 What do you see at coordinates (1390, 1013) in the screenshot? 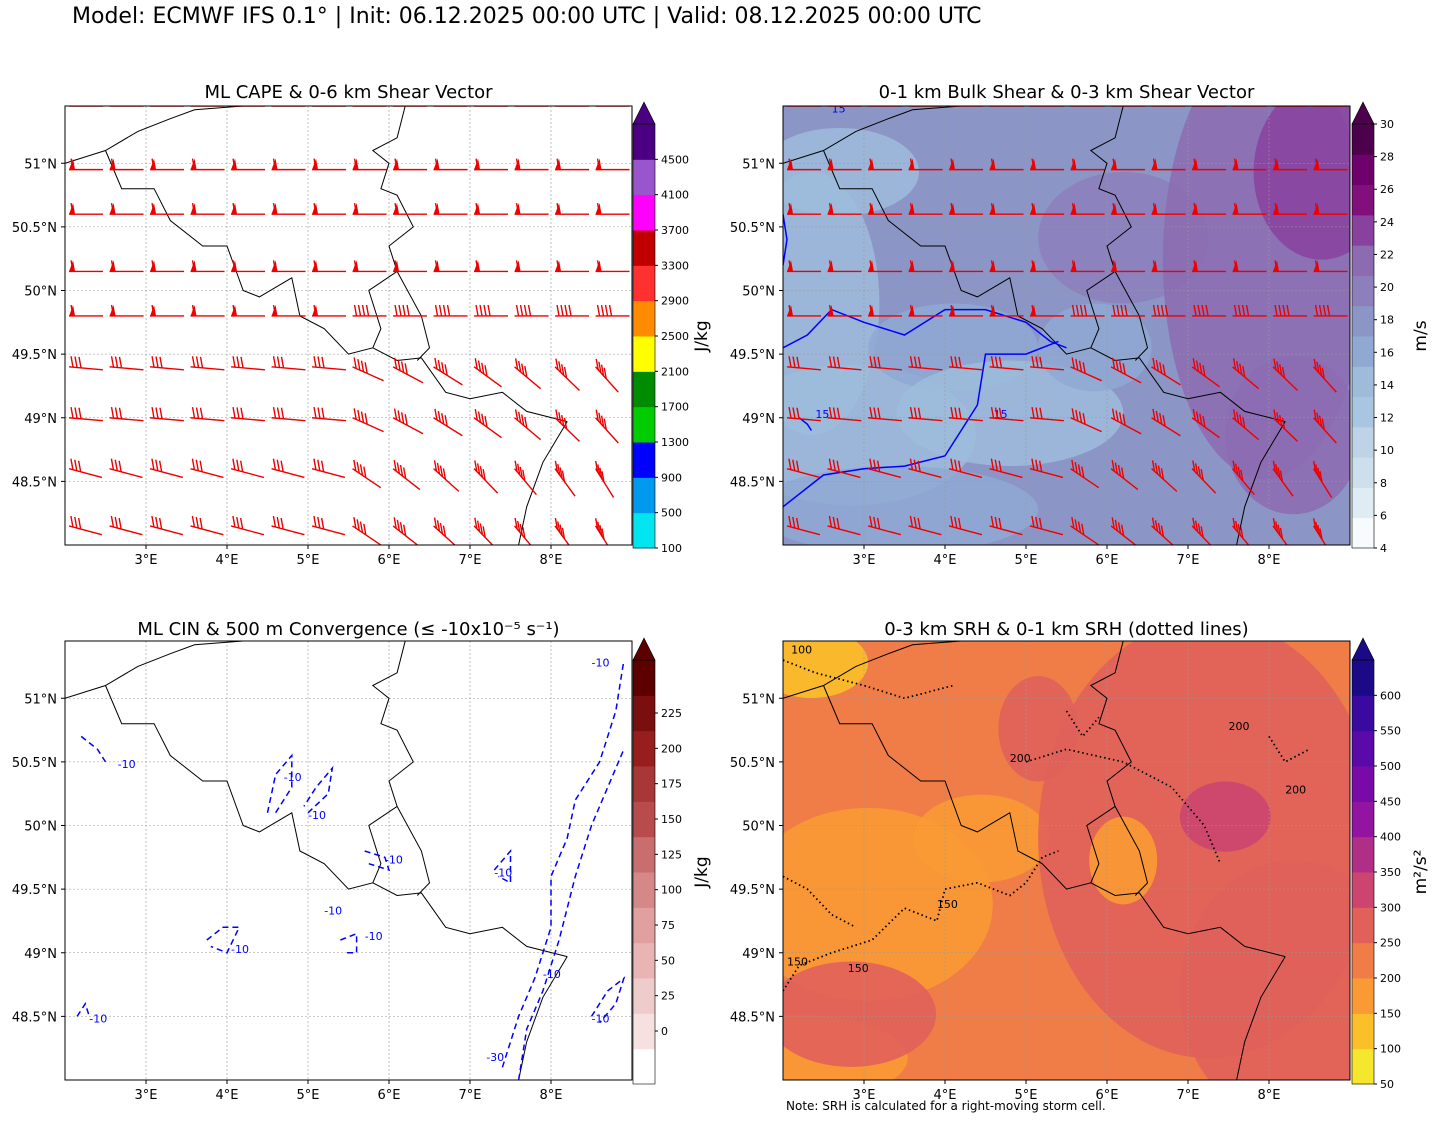
I see `colorbar-tick-label: 150` at bounding box center [1390, 1013].